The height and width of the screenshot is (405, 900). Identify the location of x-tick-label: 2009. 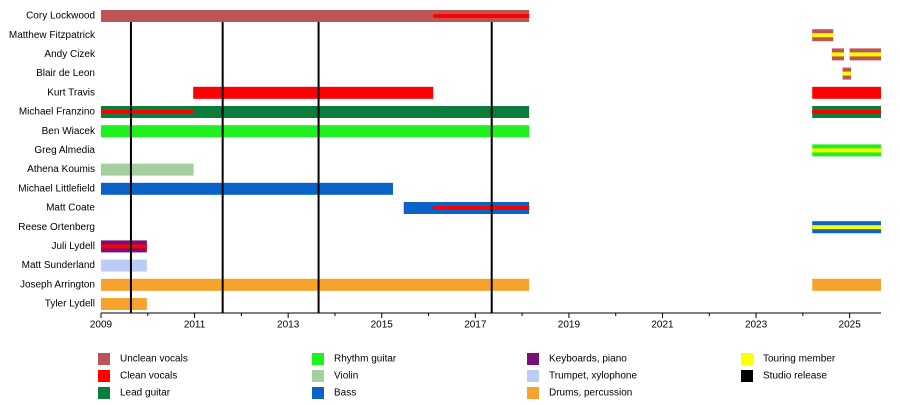
(101, 325).